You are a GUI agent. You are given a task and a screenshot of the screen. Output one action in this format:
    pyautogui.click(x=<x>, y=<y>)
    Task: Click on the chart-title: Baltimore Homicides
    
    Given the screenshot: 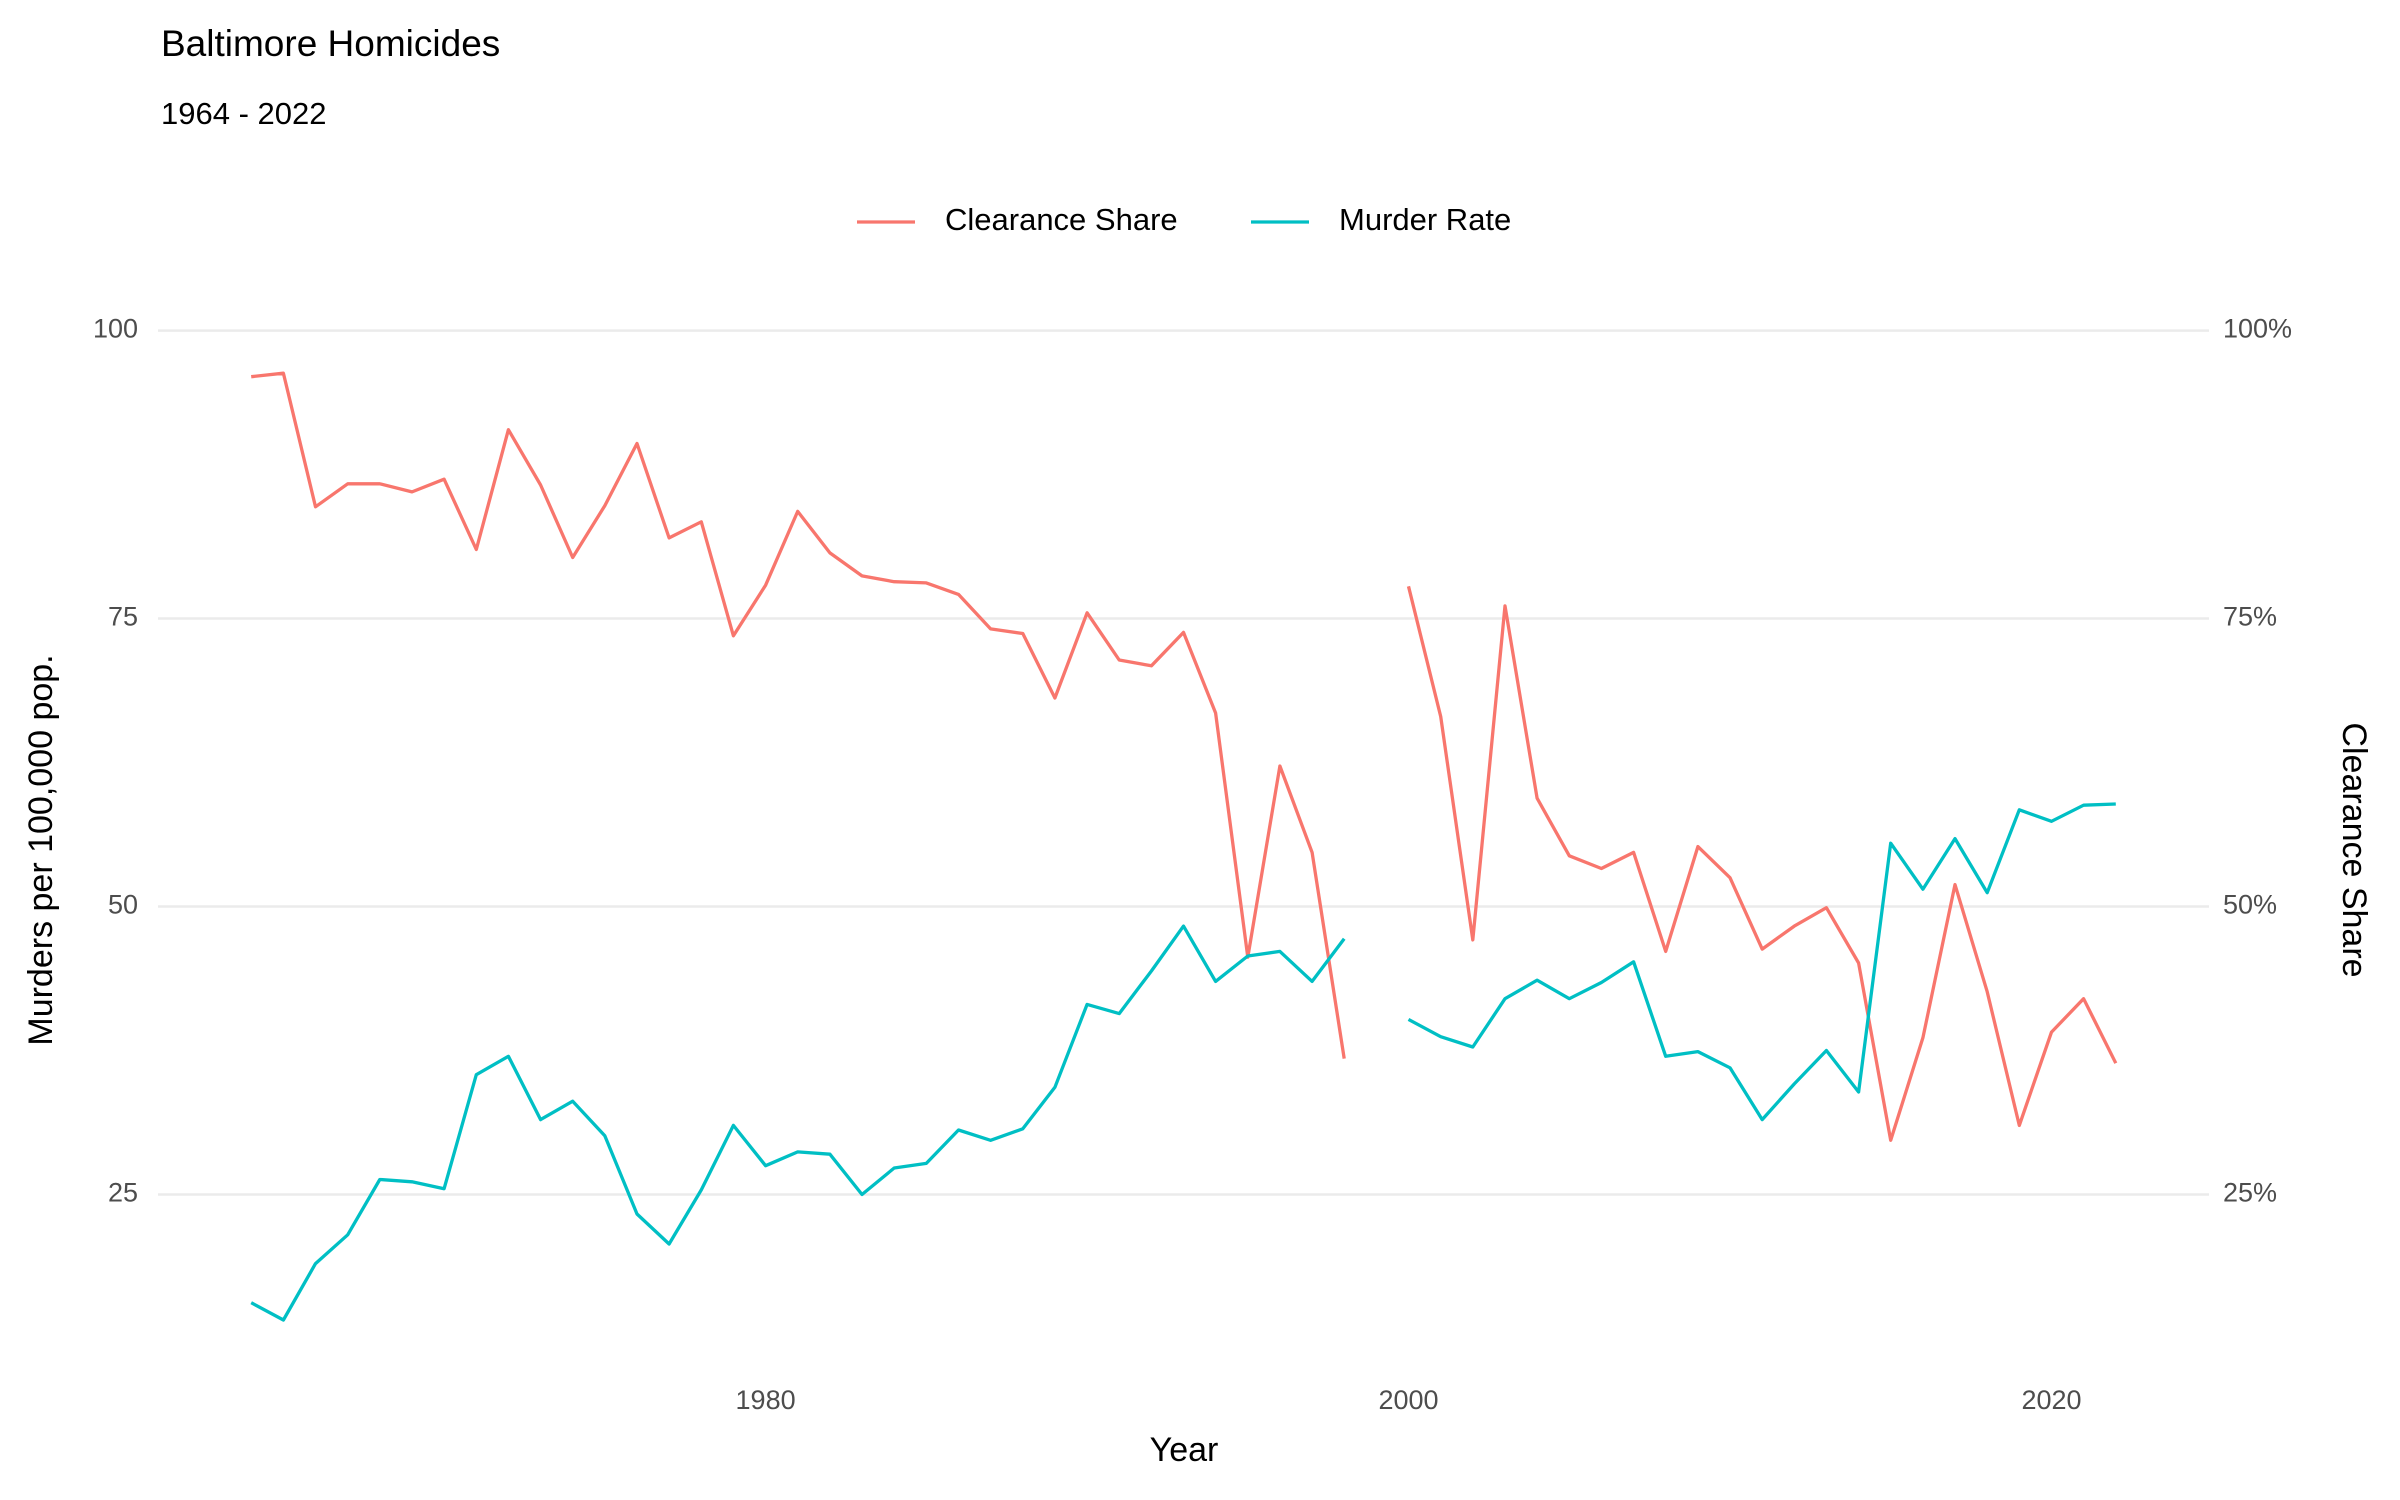 What is the action you would take?
    pyautogui.click(x=330, y=43)
    